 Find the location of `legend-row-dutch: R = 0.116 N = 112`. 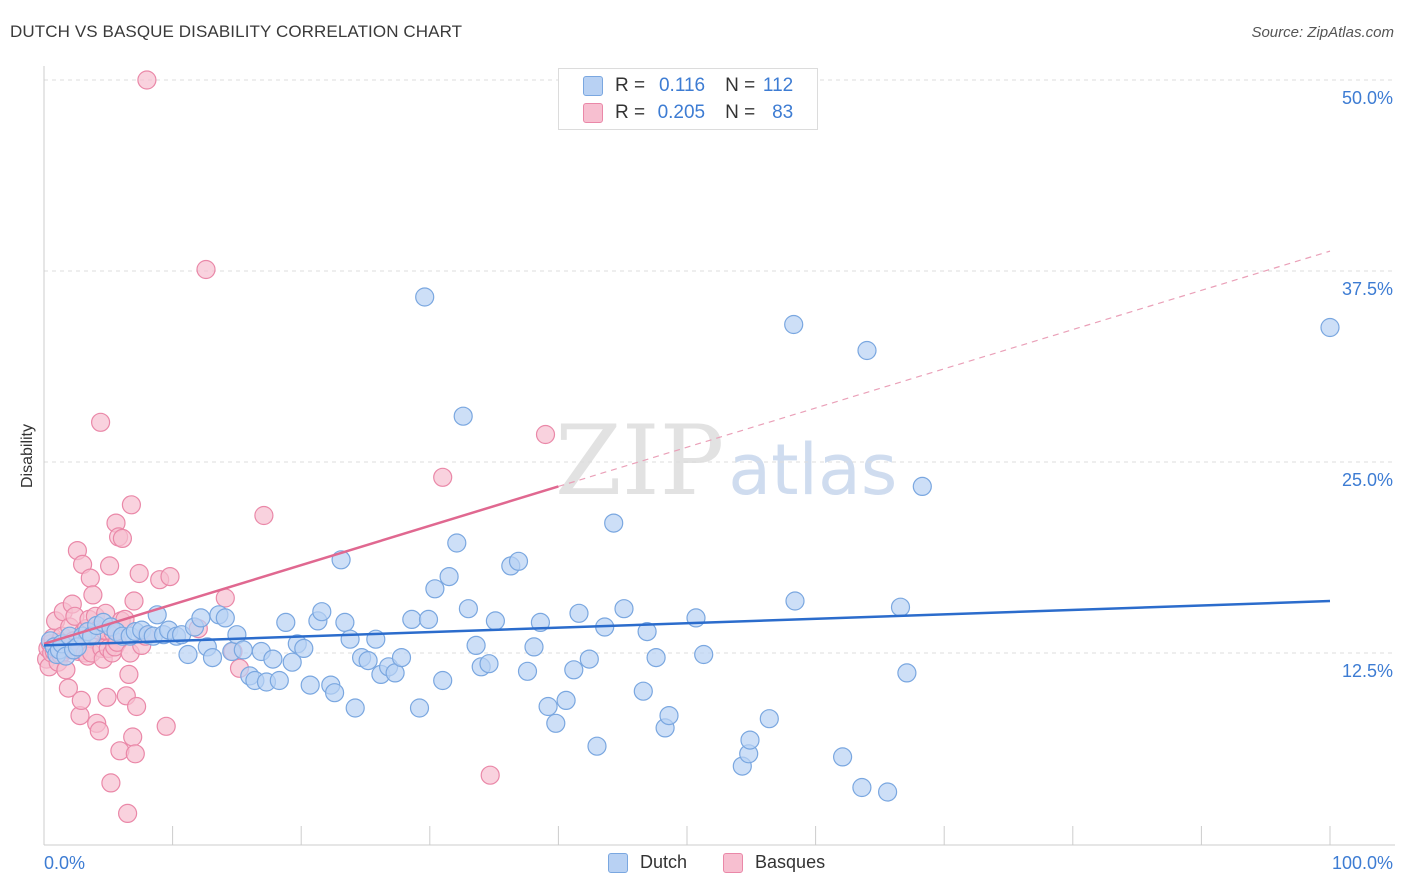

legend-row-dutch: R = 0.116 N = 112 is located at coordinates (688, 86).